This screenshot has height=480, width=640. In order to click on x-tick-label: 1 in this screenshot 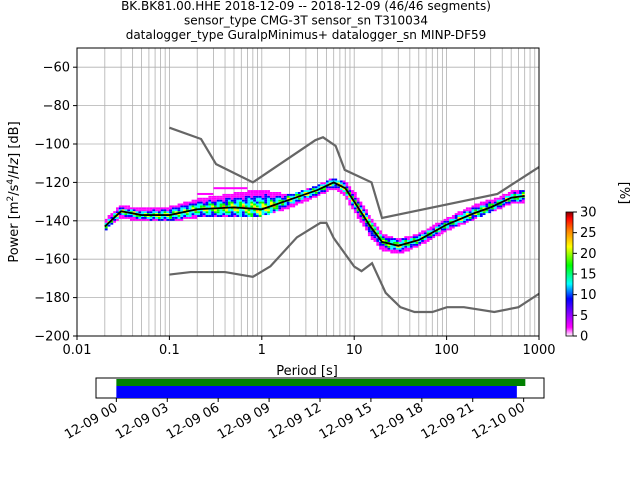, I will do `click(262, 350)`.